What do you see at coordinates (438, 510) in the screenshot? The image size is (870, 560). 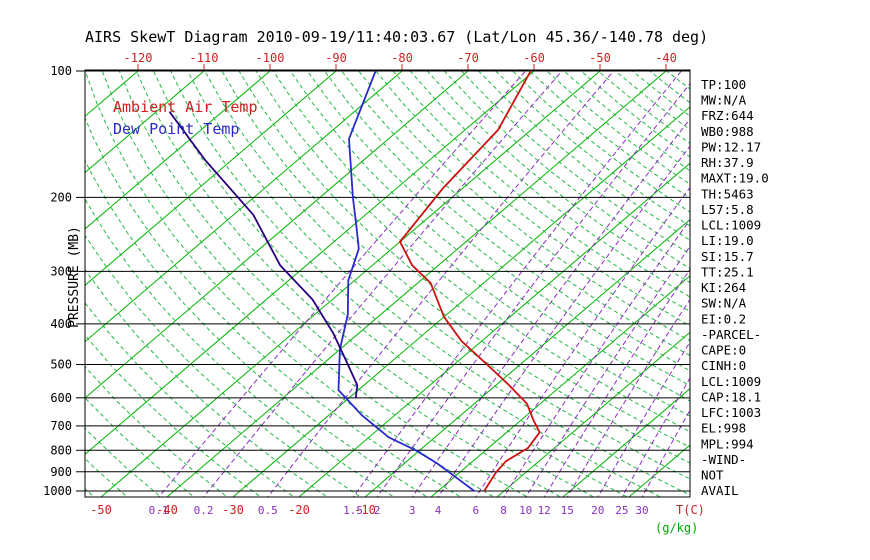 I see `mixing-ratio-label: 4` at bounding box center [438, 510].